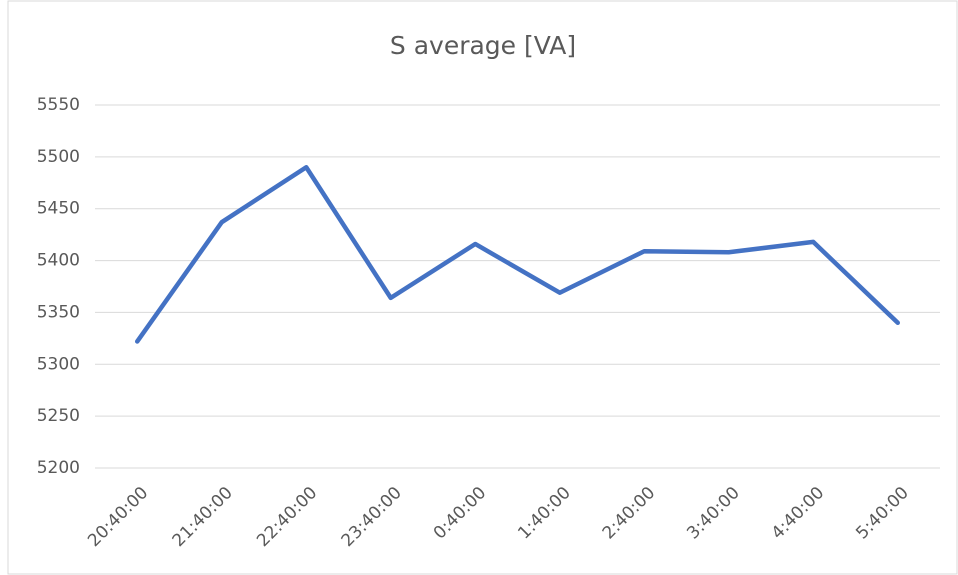 This screenshot has width=958, height=575. What do you see at coordinates (58, 105) in the screenshot?
I see `y-tick-label: 5550` at bounding box center [58, 105].